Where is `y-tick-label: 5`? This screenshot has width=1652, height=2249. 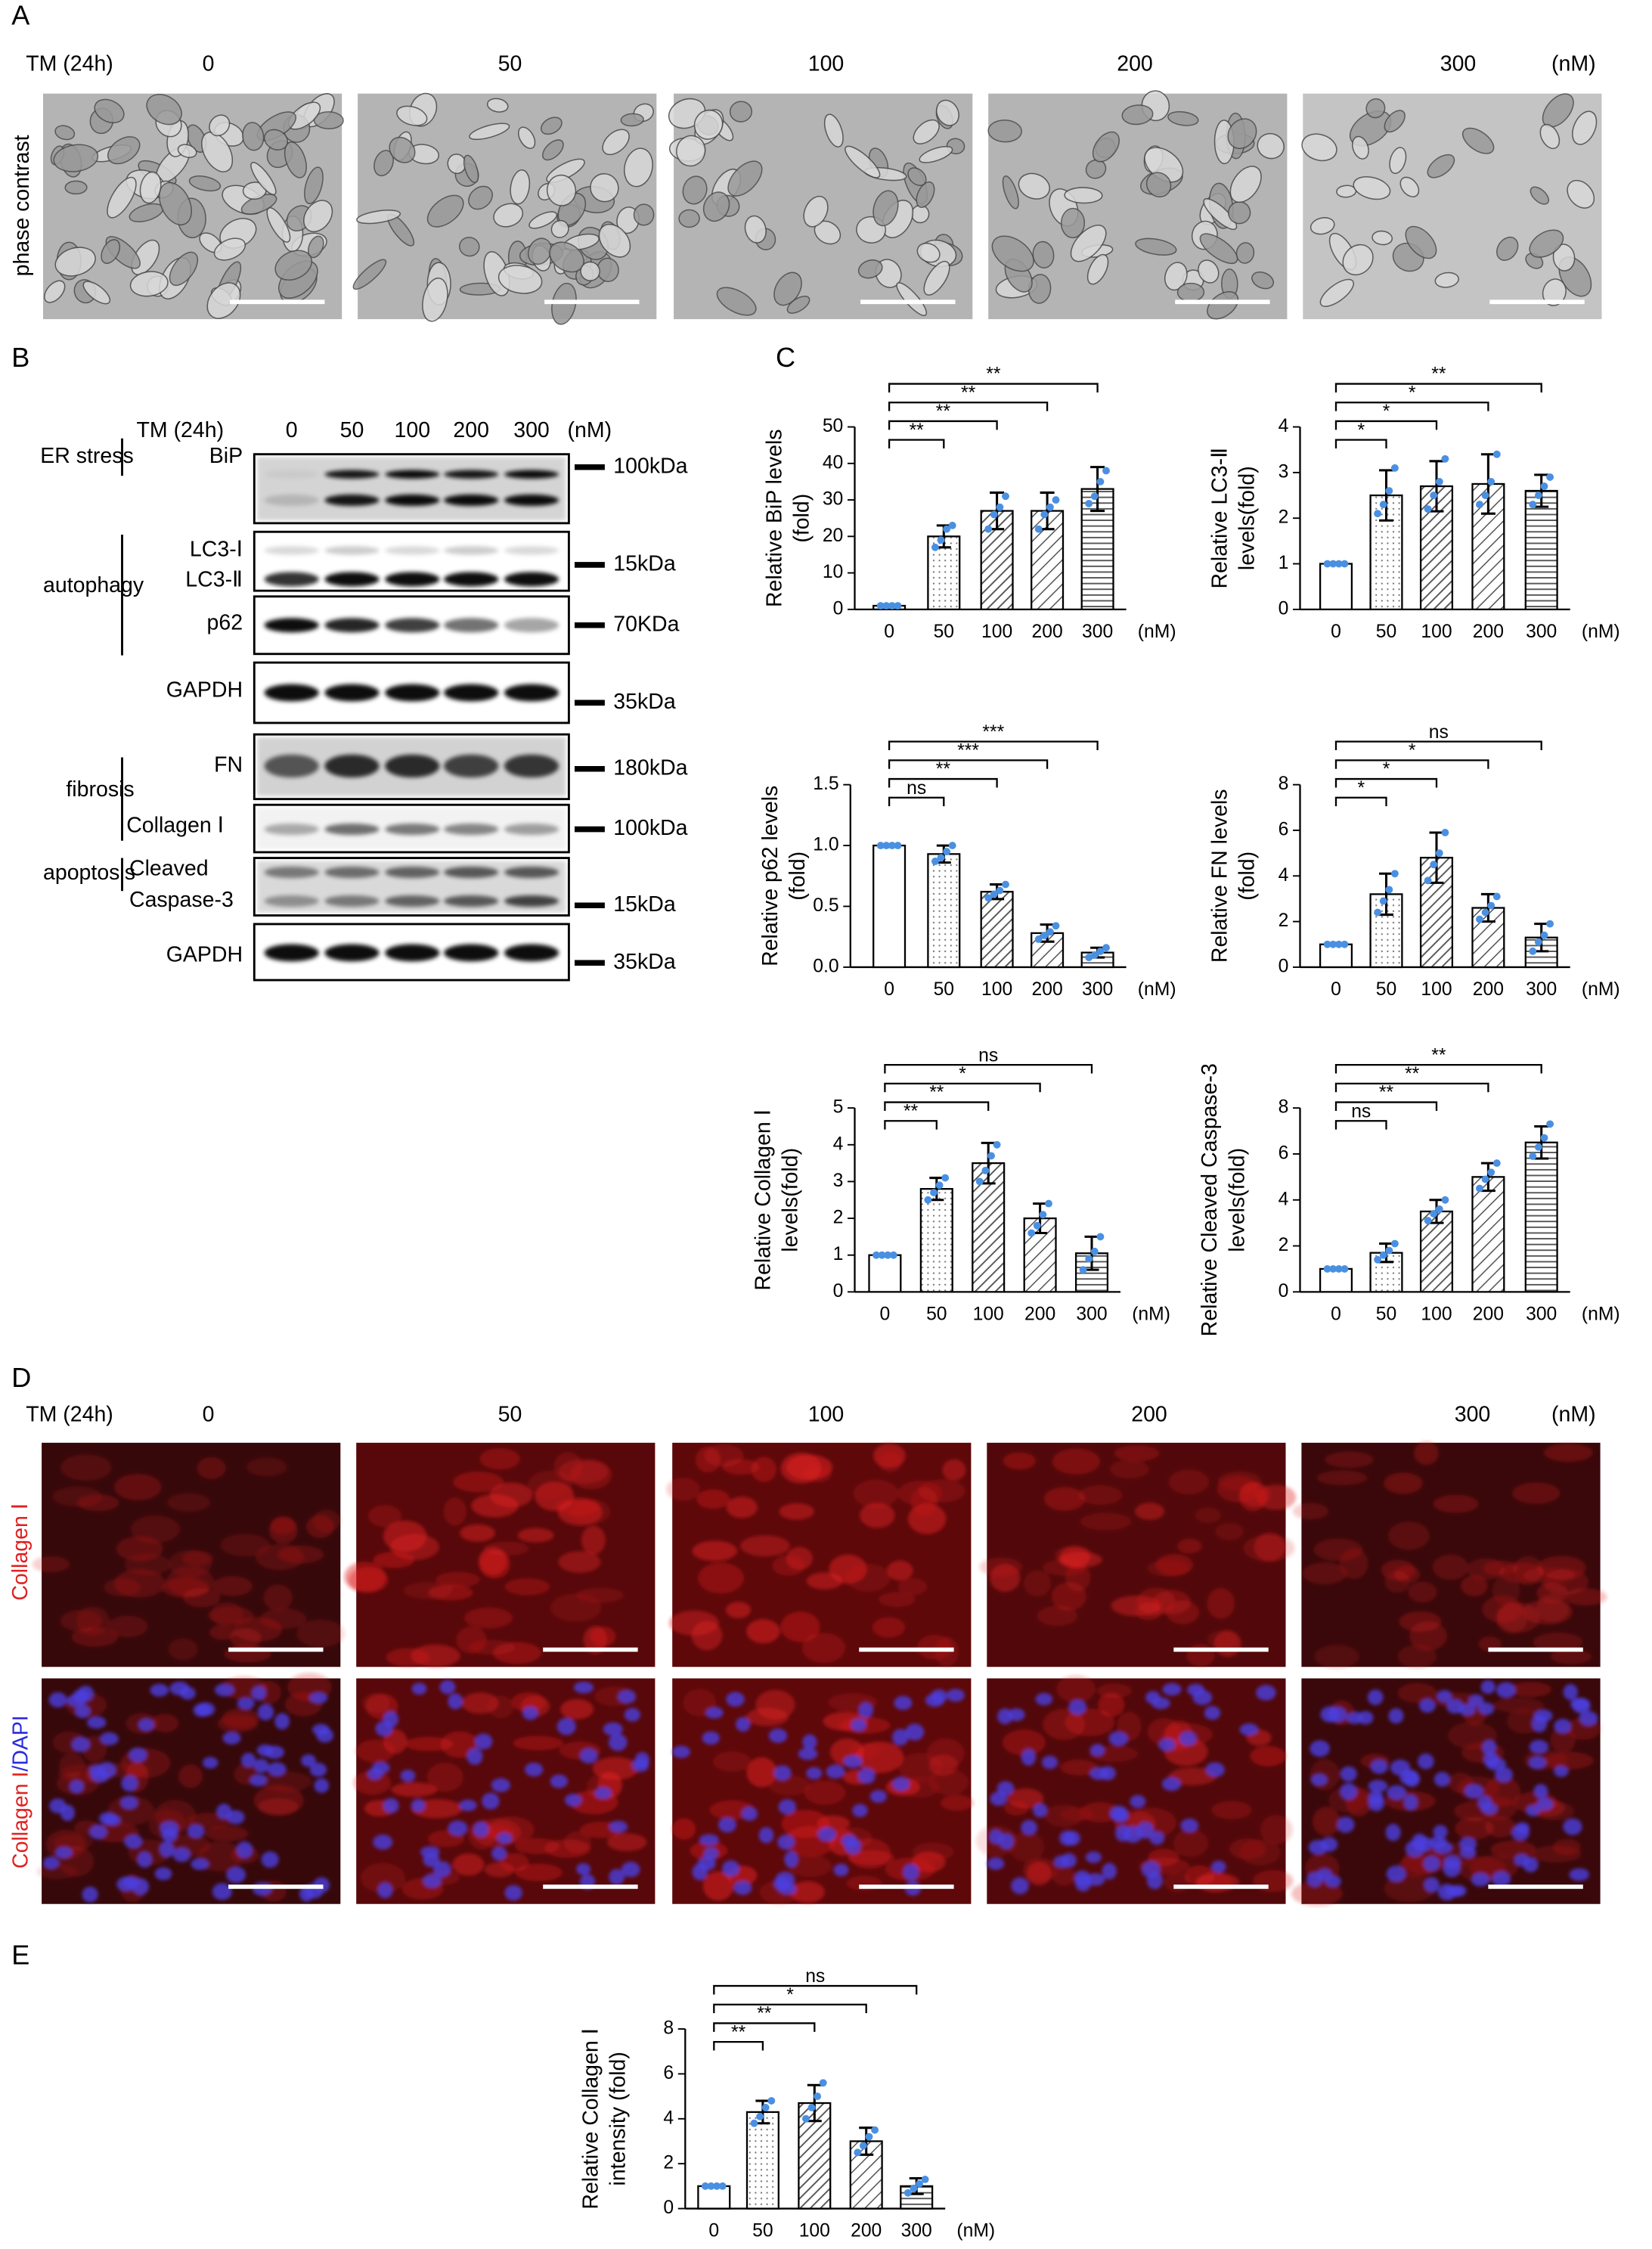
y-tick-label: 5 is located at coordinates (839, 1107).